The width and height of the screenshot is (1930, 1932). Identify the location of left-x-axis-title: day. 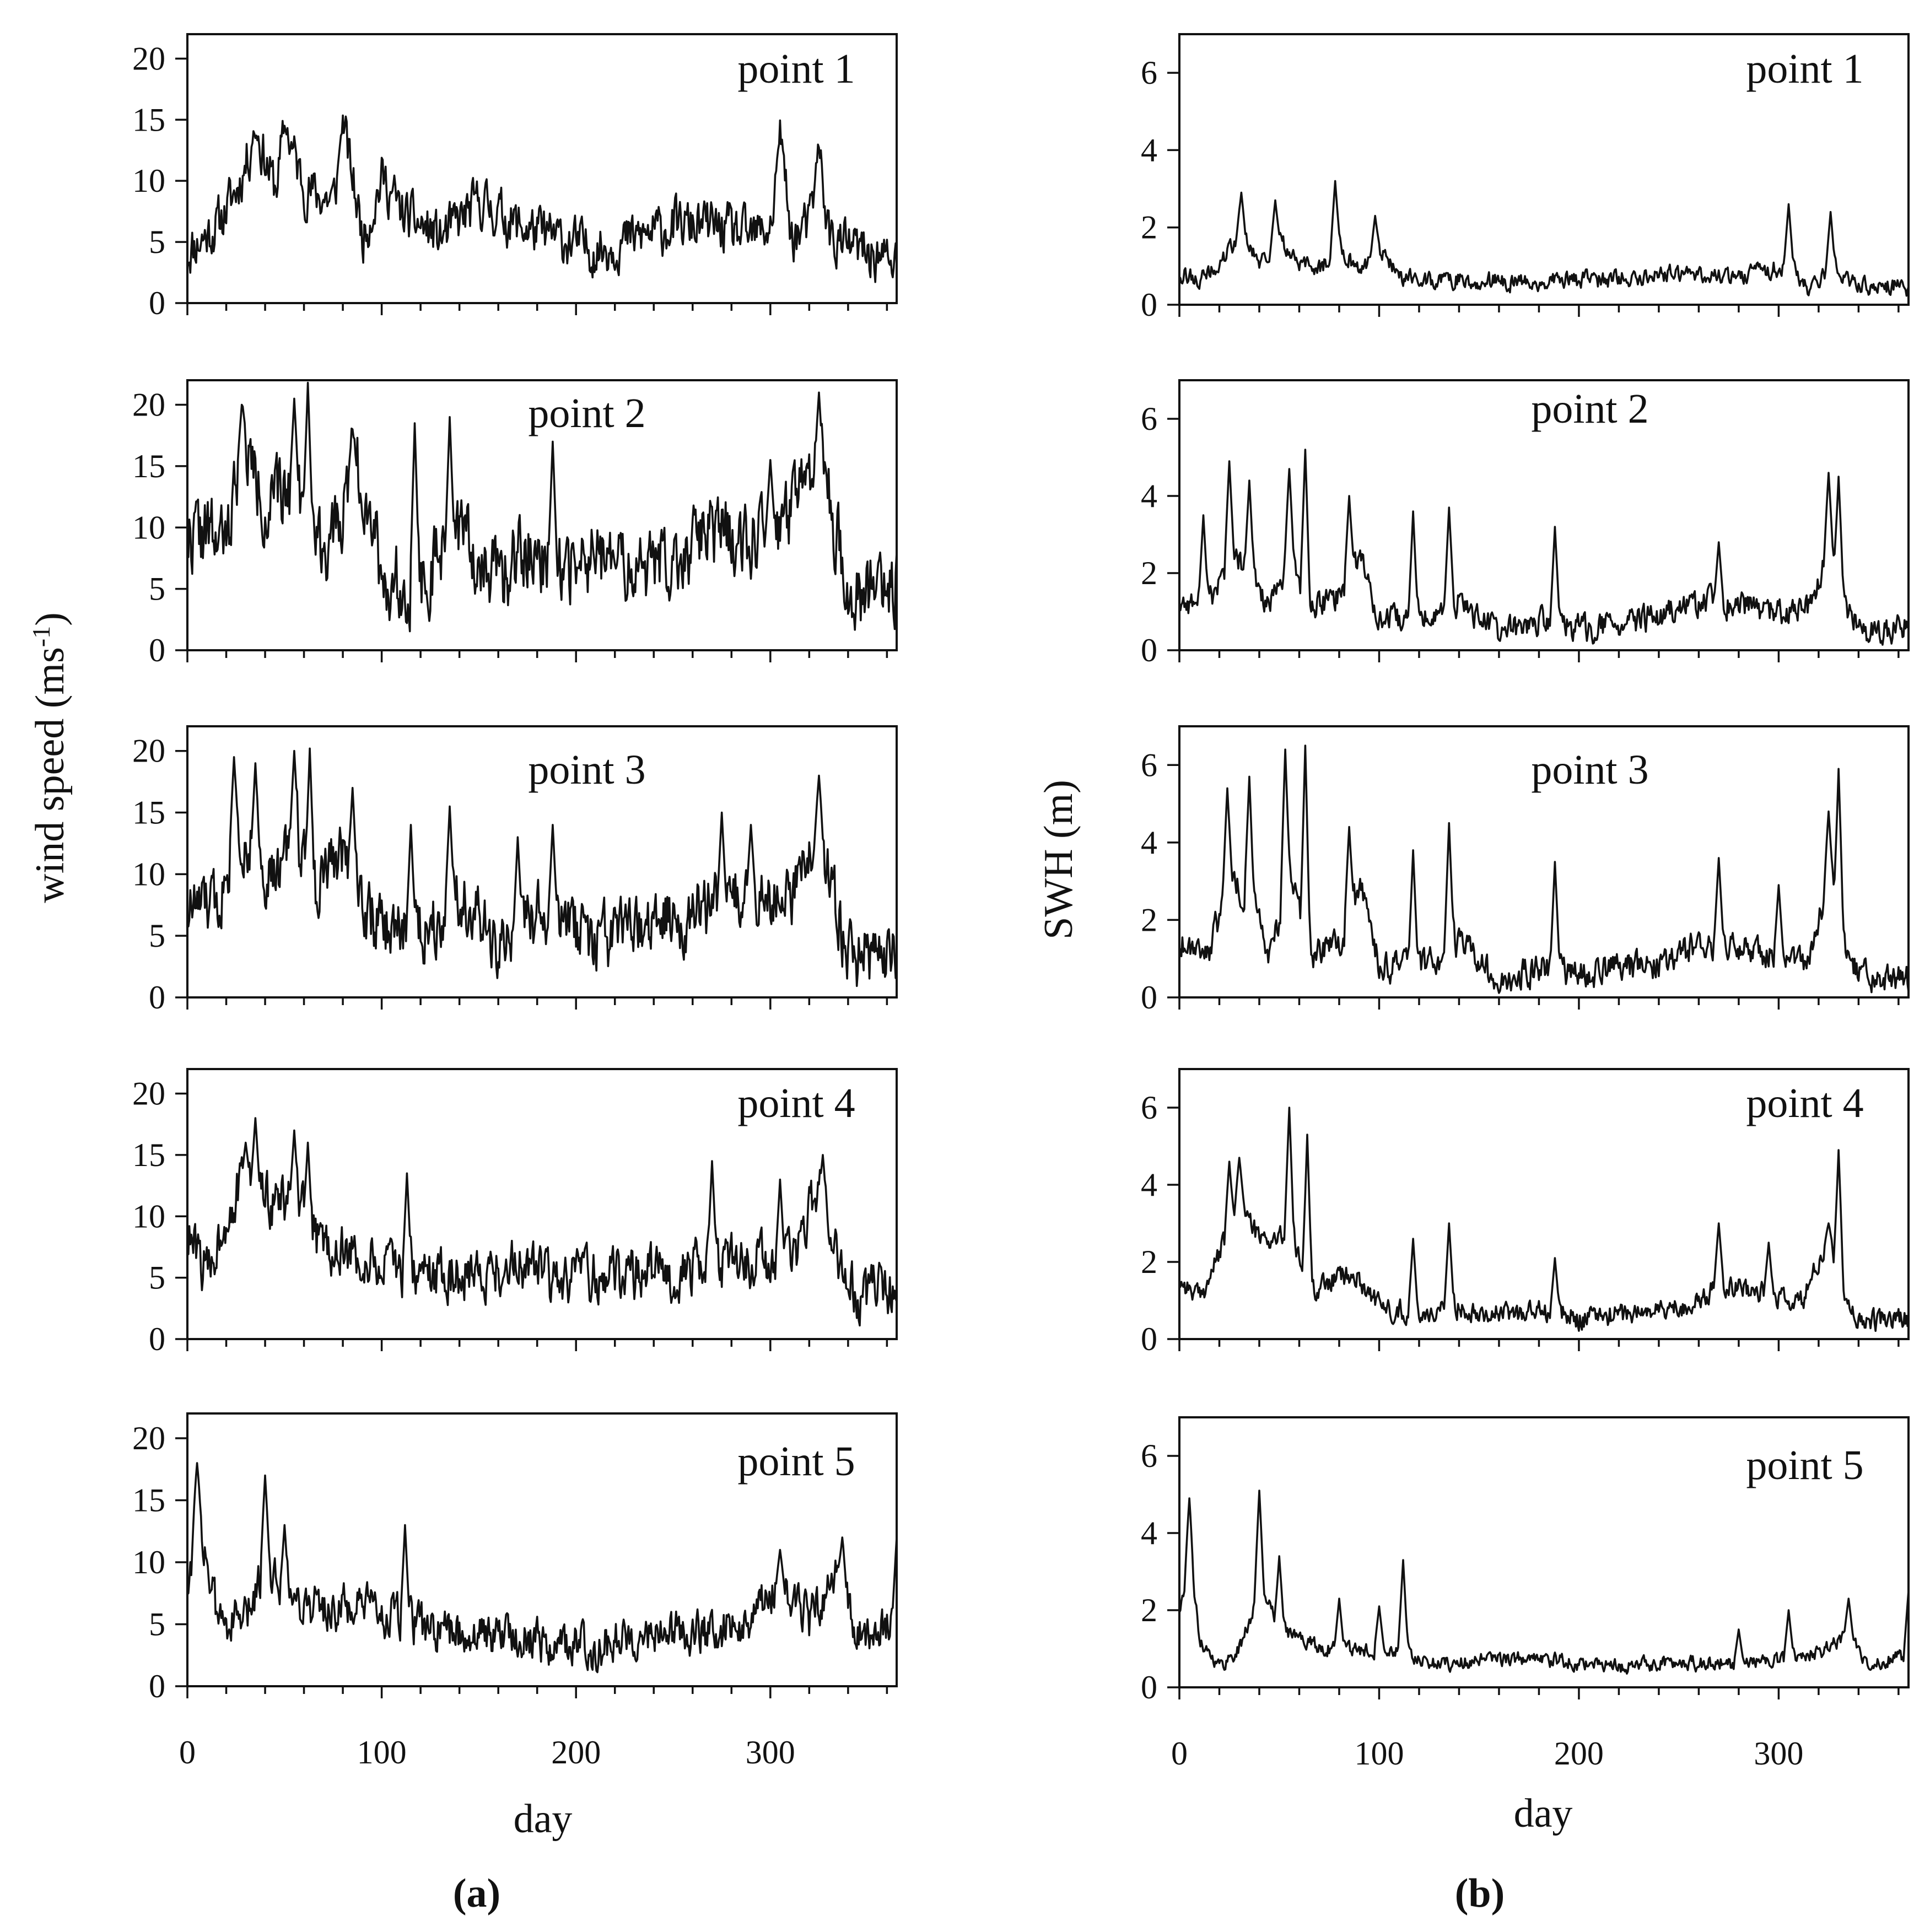
(543, 1819).